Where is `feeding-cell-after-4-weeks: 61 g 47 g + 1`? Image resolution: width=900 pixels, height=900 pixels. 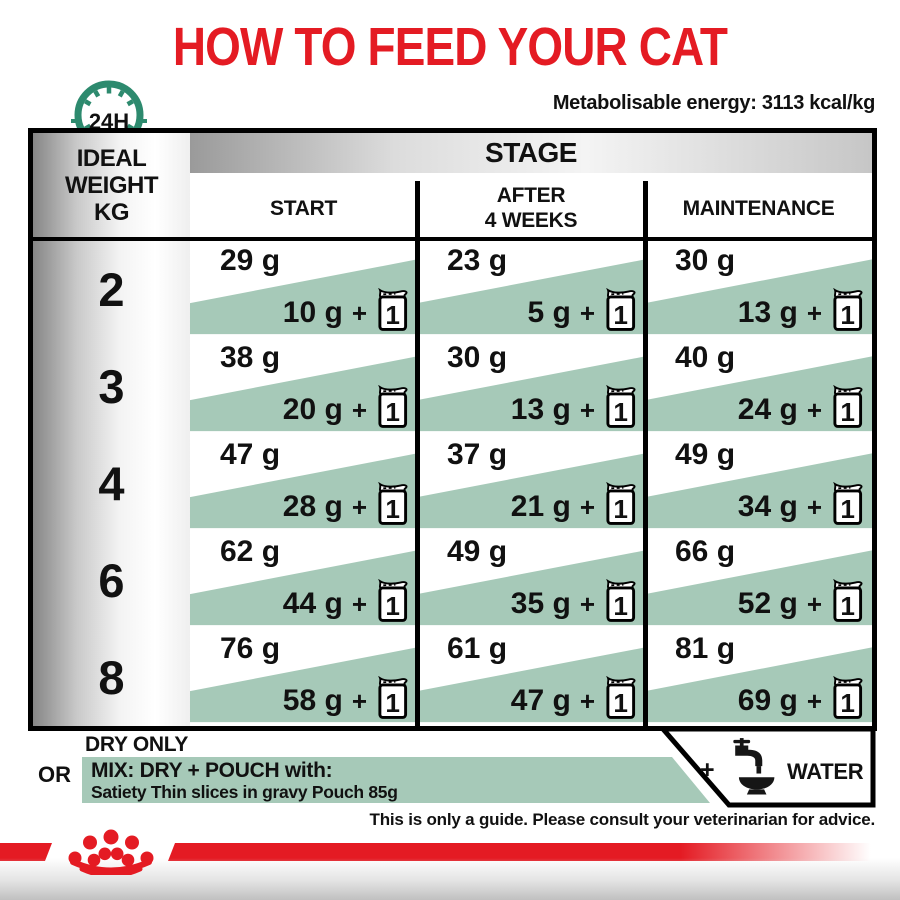 feeding-cell-after-4-weeks: 61 g 47 g + 1 is located at coordinates (531, 677).